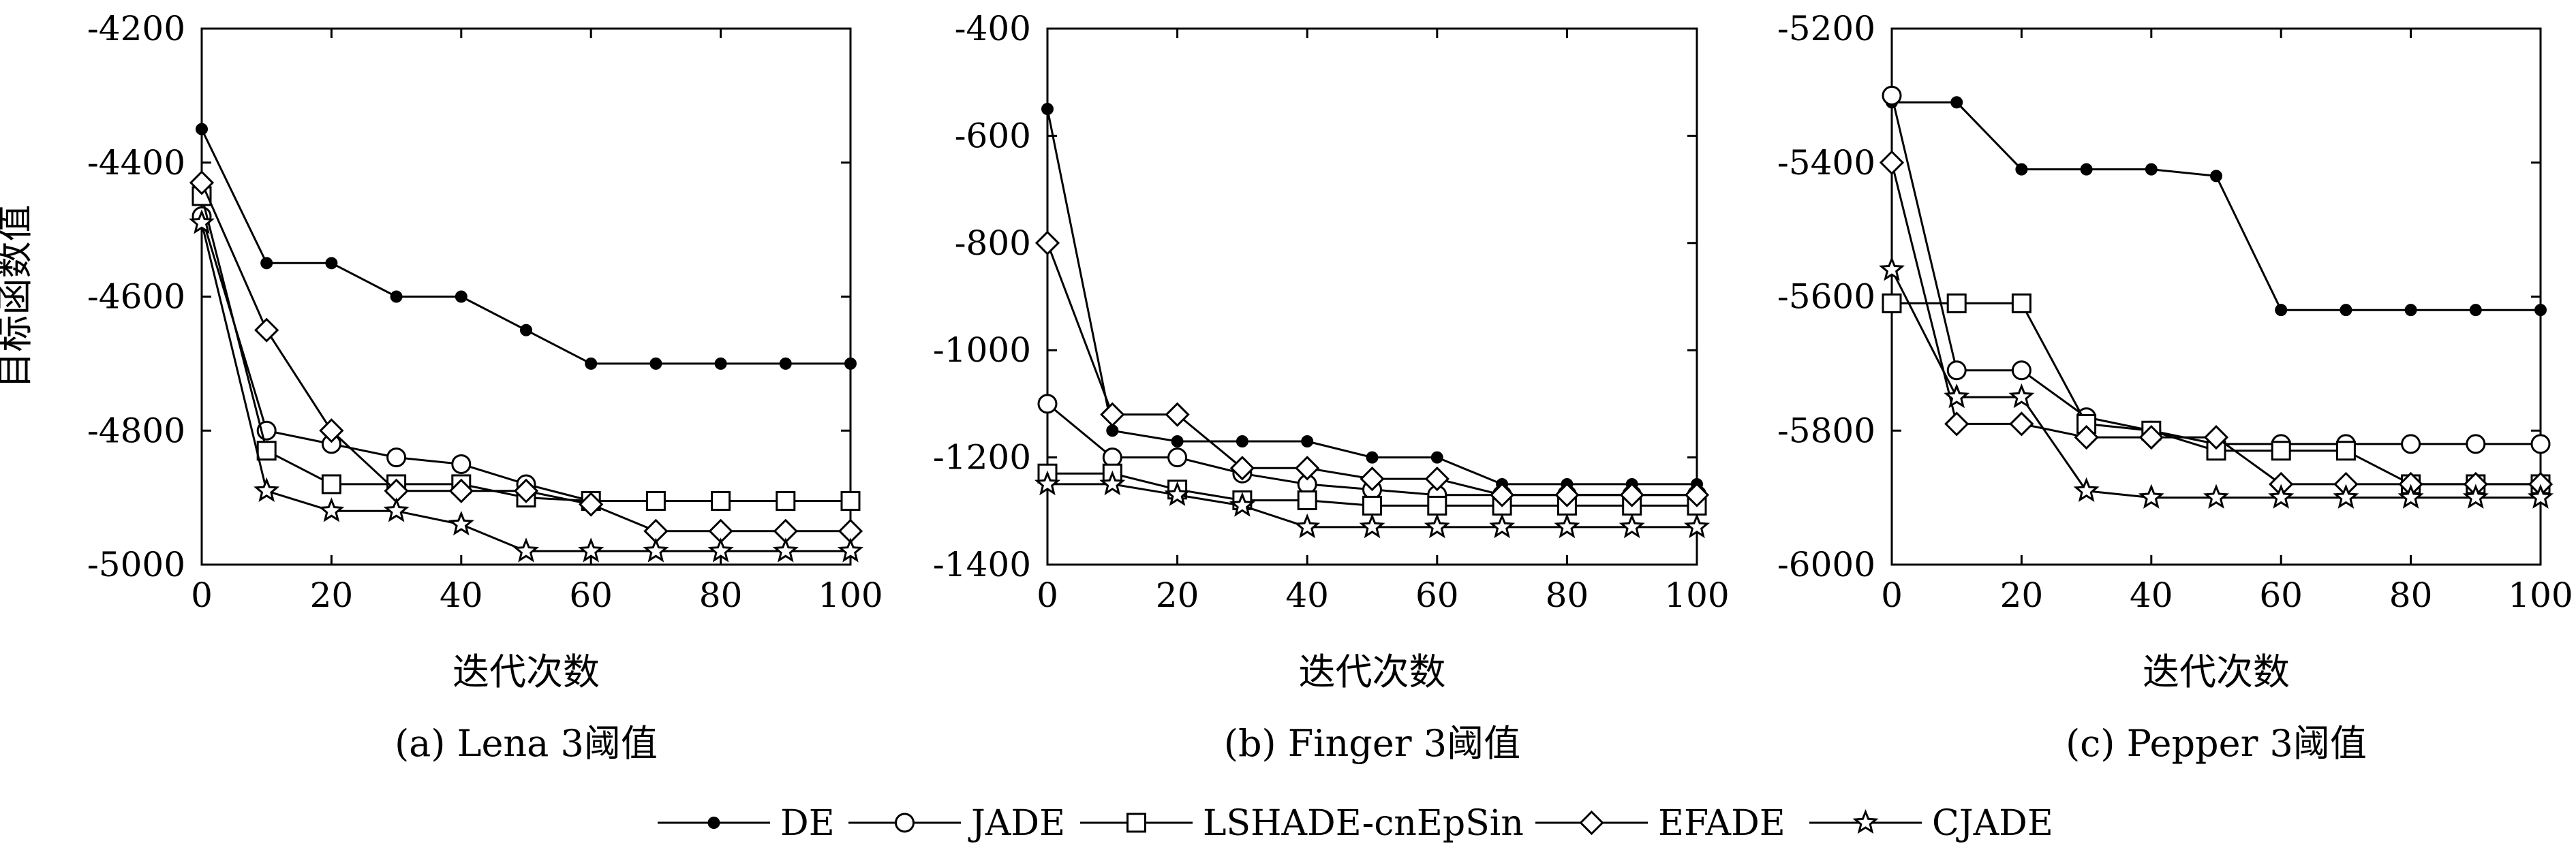  I want to click on y-tick-label: -800, so click(993, 243).